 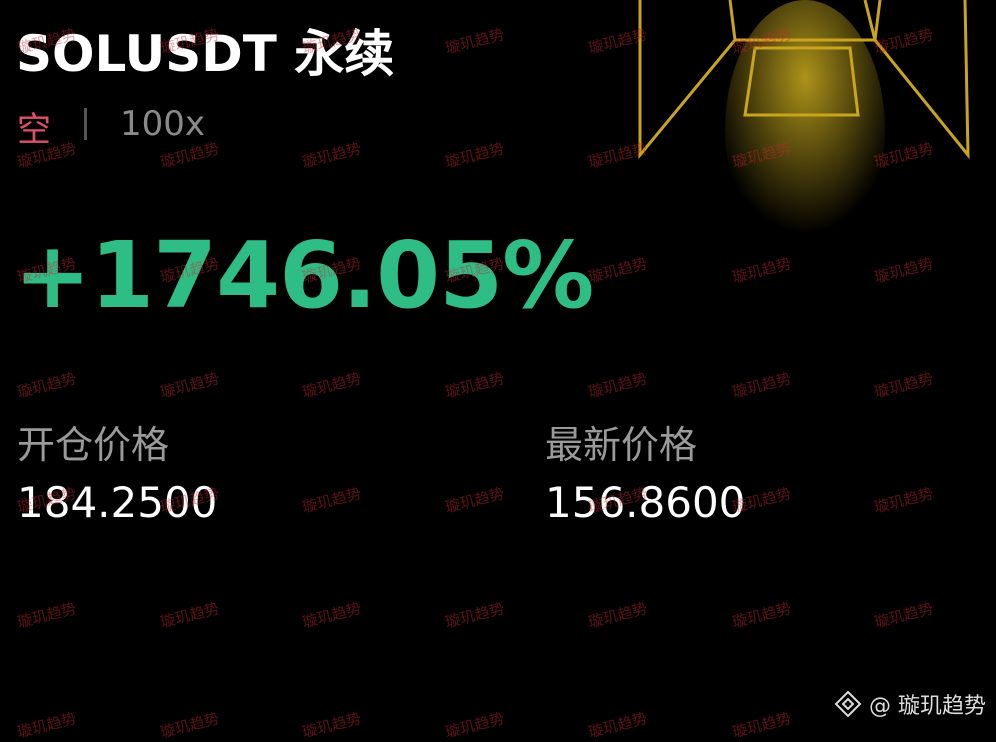 I want to click on price-label: 最新价格, so click(x=621, y=445).